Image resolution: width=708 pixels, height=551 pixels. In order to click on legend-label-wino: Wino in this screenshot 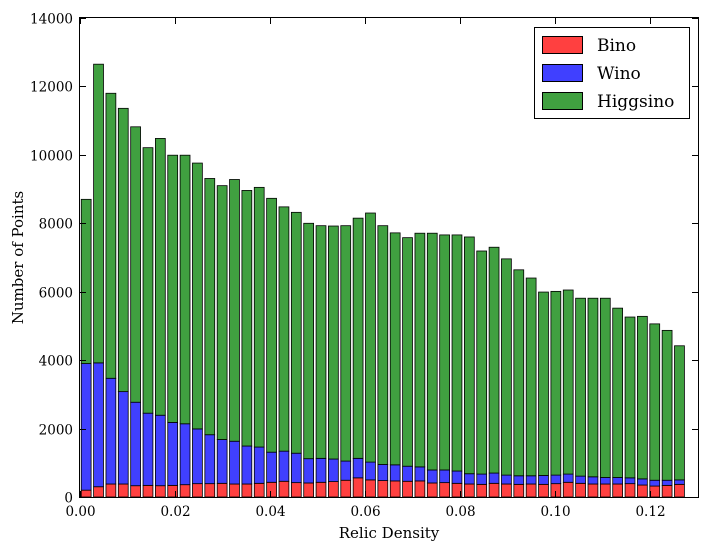, I will do `click(619, 74)`.